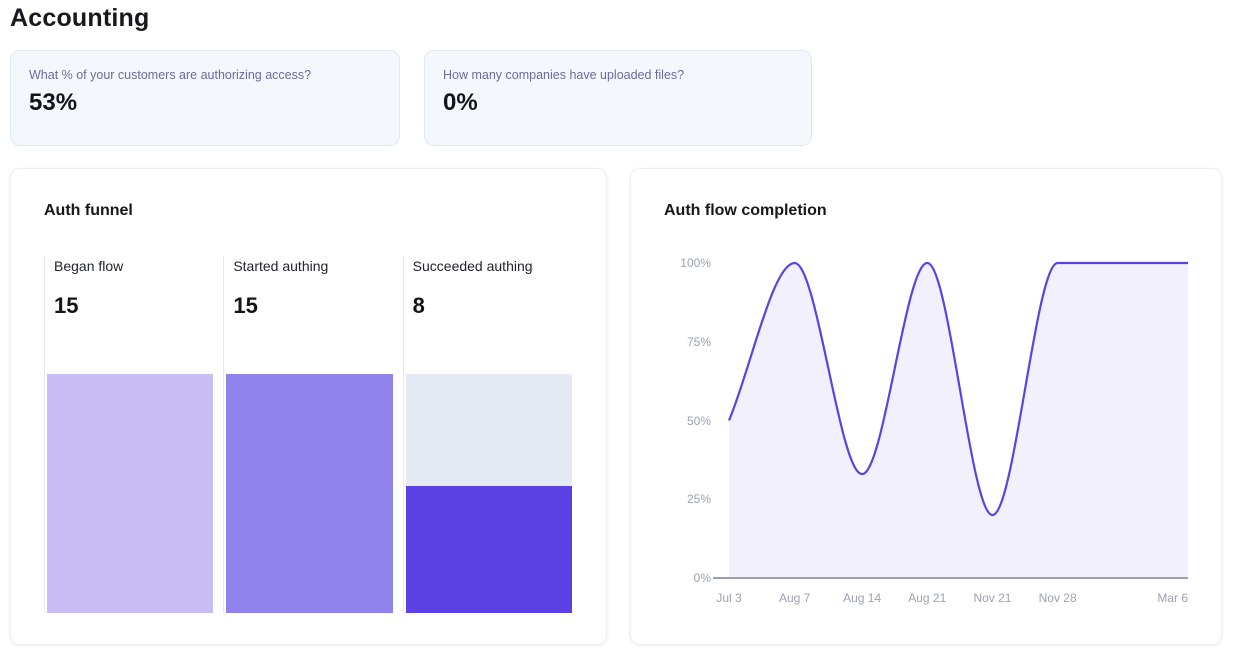 This screenshot has height=657, width=1235. I want to click on completion-card-title: Auth flow completion, so click(745, 210).